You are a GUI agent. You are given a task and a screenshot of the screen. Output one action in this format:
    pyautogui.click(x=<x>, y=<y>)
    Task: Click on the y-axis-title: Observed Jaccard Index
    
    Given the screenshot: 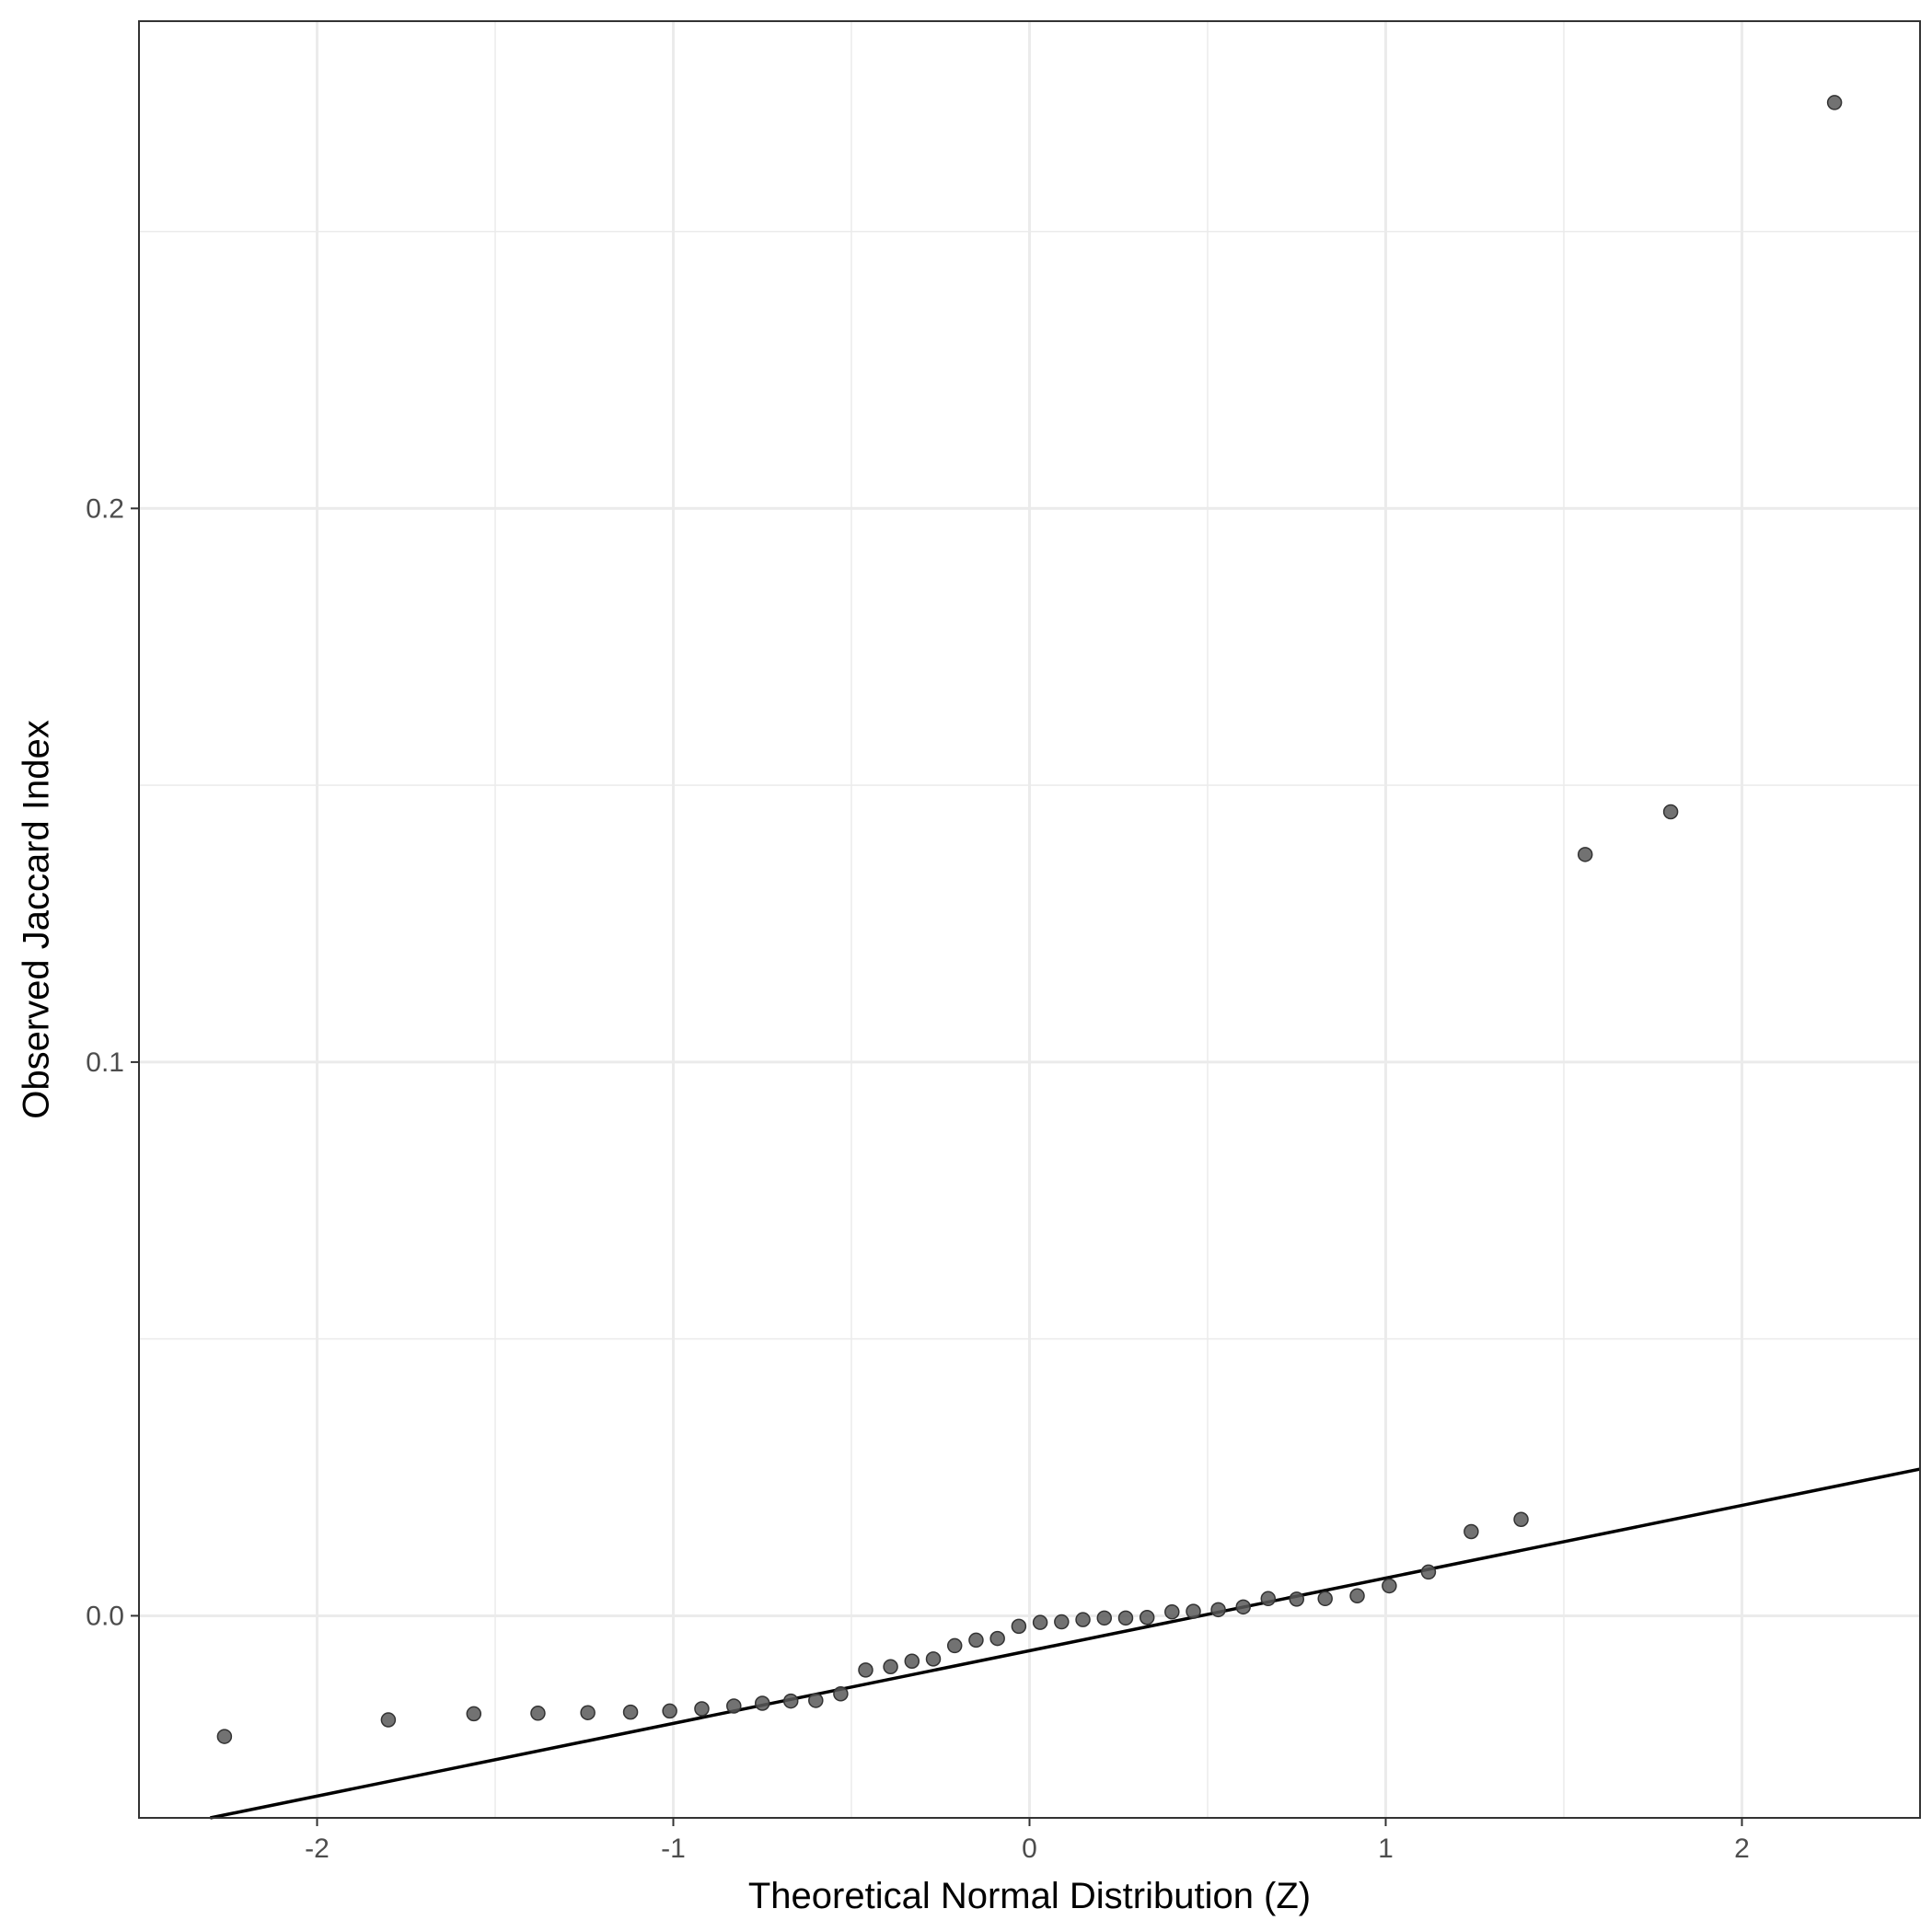 What is the action you would take?
    pyautogui.click(x=37, y=920)
    